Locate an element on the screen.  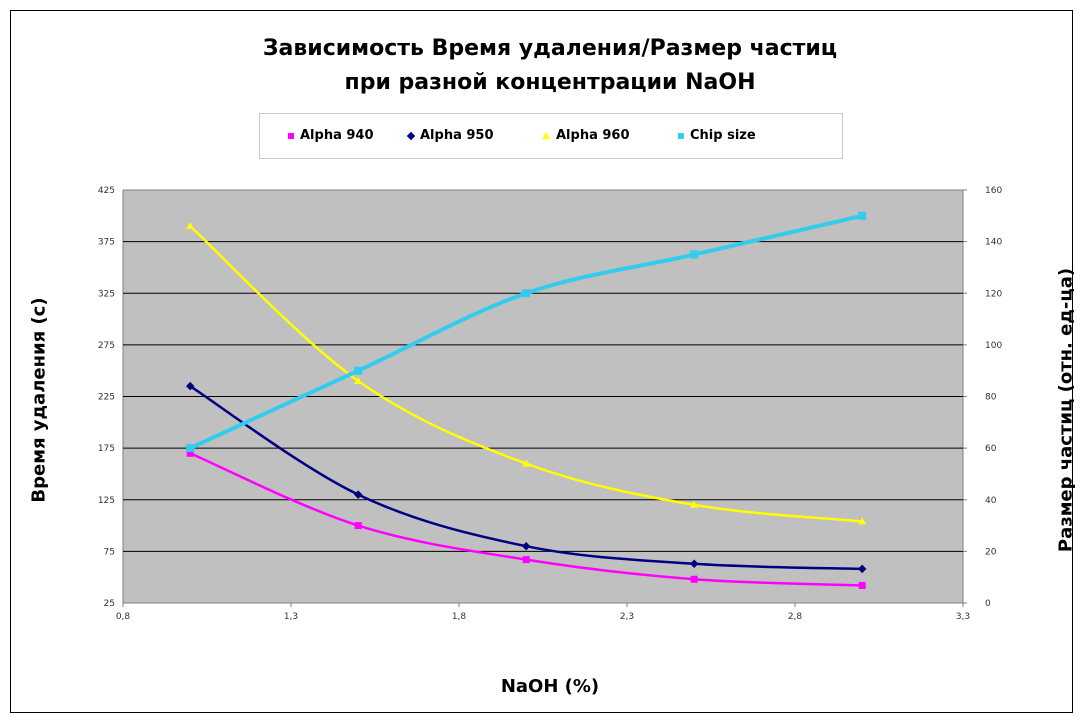
legend-label-alpha-940: Alpha 940 is located at coordinates (337, 135).